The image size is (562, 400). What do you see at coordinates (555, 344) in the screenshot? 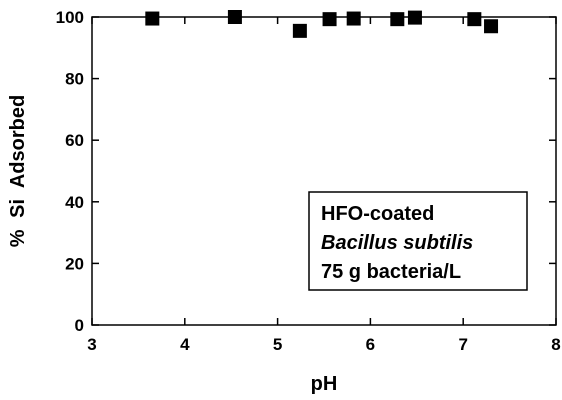
I see `x-tick-label: 8` at bounding box center [555, 344].